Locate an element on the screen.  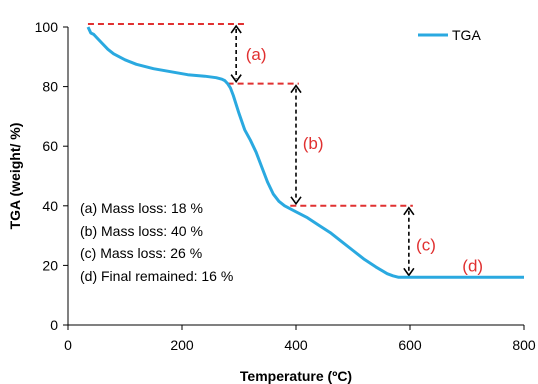
region-label: (d) is located at coordinates (472, 265).